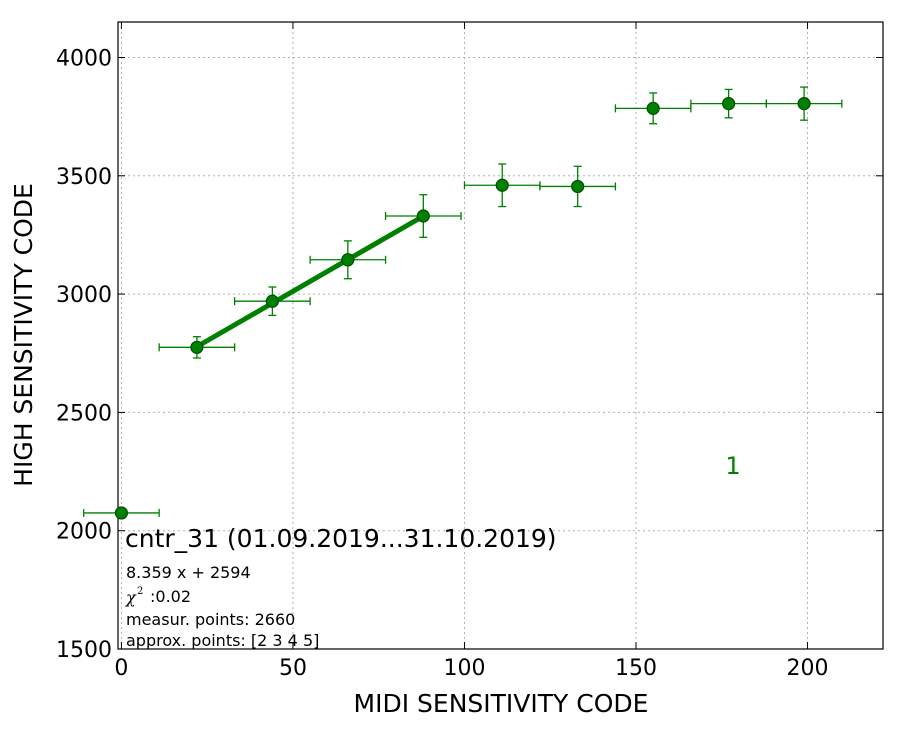 The height and width of the screenshot is (746, 910). Describe the element at coordinates (210, 619) in the screenshot. I see `annotation-measur-points: measur. points: 2660` at that location.